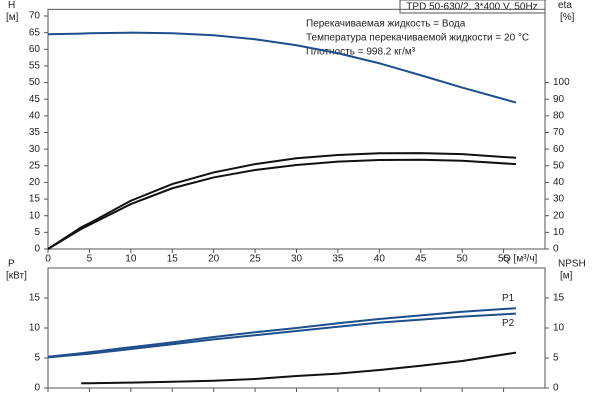 This screenshot has width=600, height=405. Describe the element at coordinates (561, 82) in the screenshot. I see `y2-tick-label: 100` at that location.